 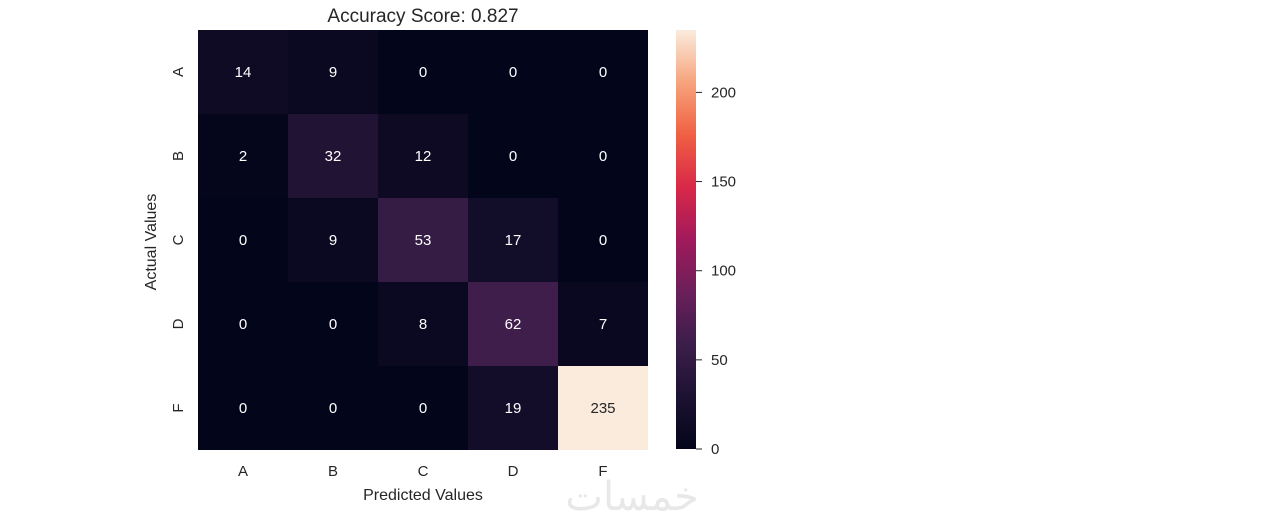 I want to click on colorbar-tick-label: 200, so click(x=723, y=92).